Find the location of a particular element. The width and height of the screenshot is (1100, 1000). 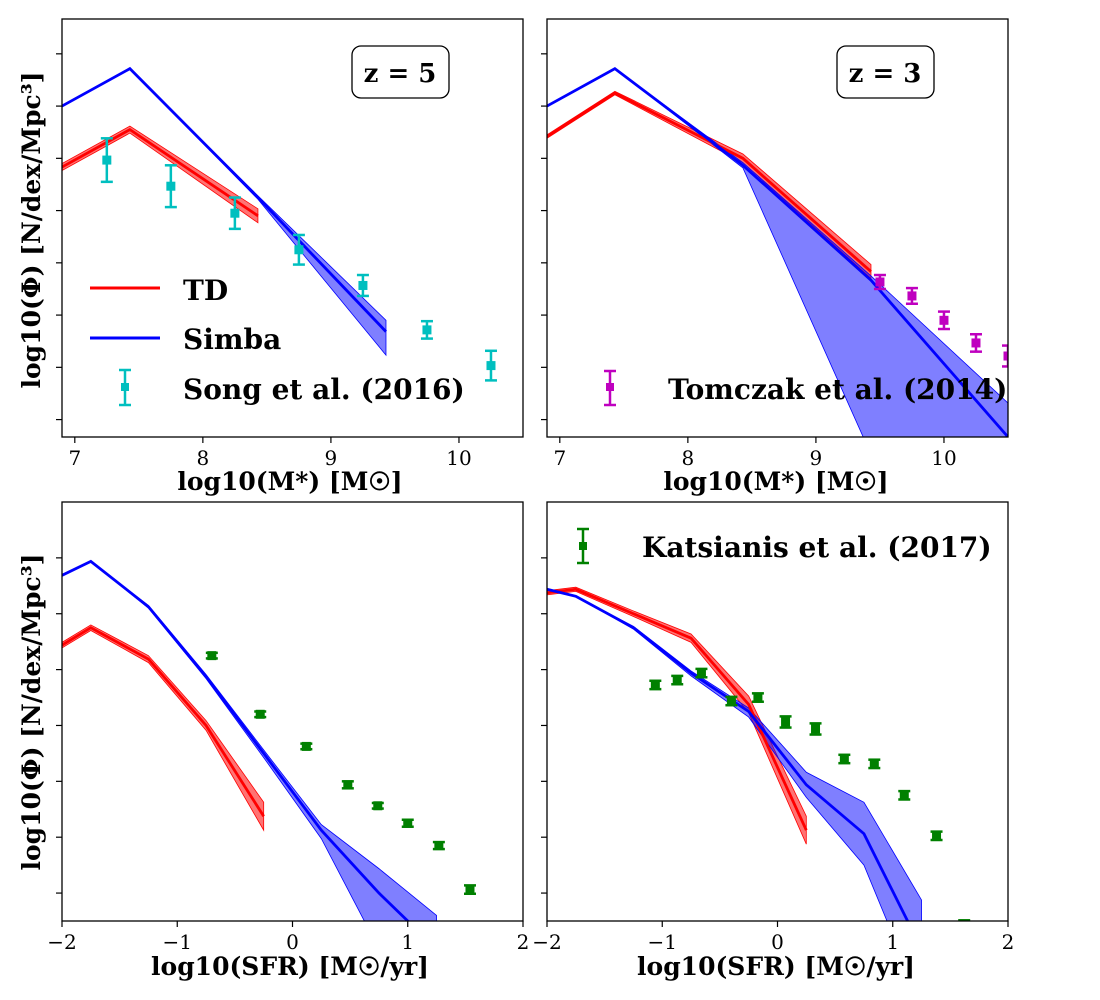

ylabel-top: log10(Φ) [N/dex/Mpc³] is located at coordinates (31, 230).